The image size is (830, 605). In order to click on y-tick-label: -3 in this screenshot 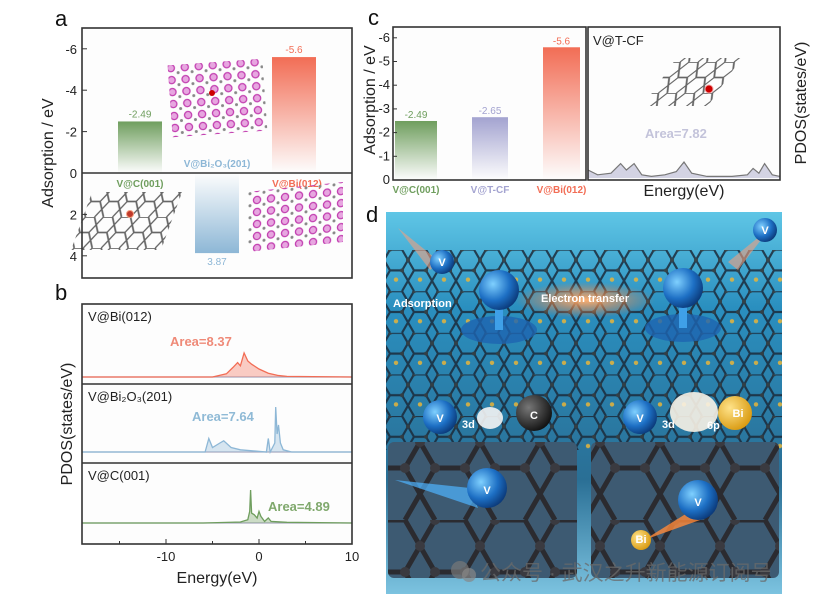, I will do `click(384, 108)`.